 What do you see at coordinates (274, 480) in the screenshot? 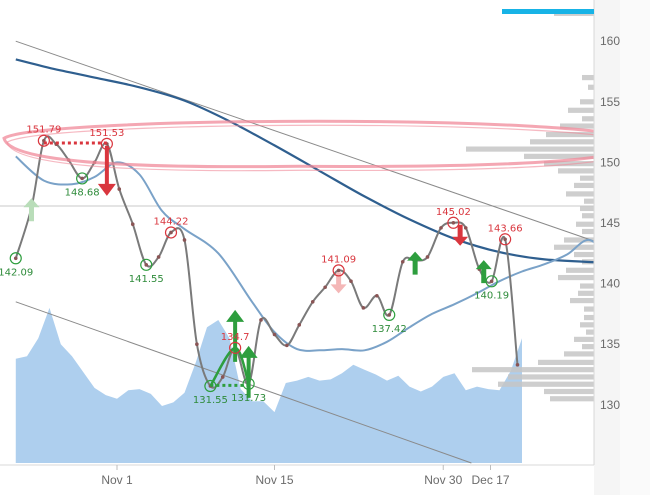
I see `x-tick-label: Nov 15` at bounding box center [274, 480].